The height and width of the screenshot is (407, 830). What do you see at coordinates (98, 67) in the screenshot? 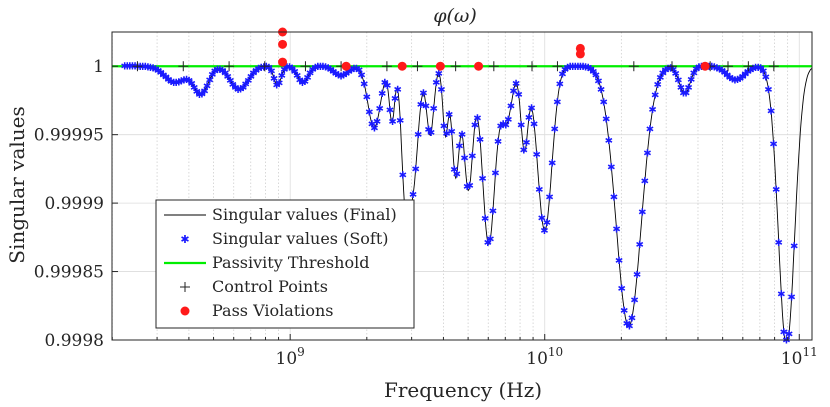
I see `y-tick-label: 1` at bounding box center [98, 67].